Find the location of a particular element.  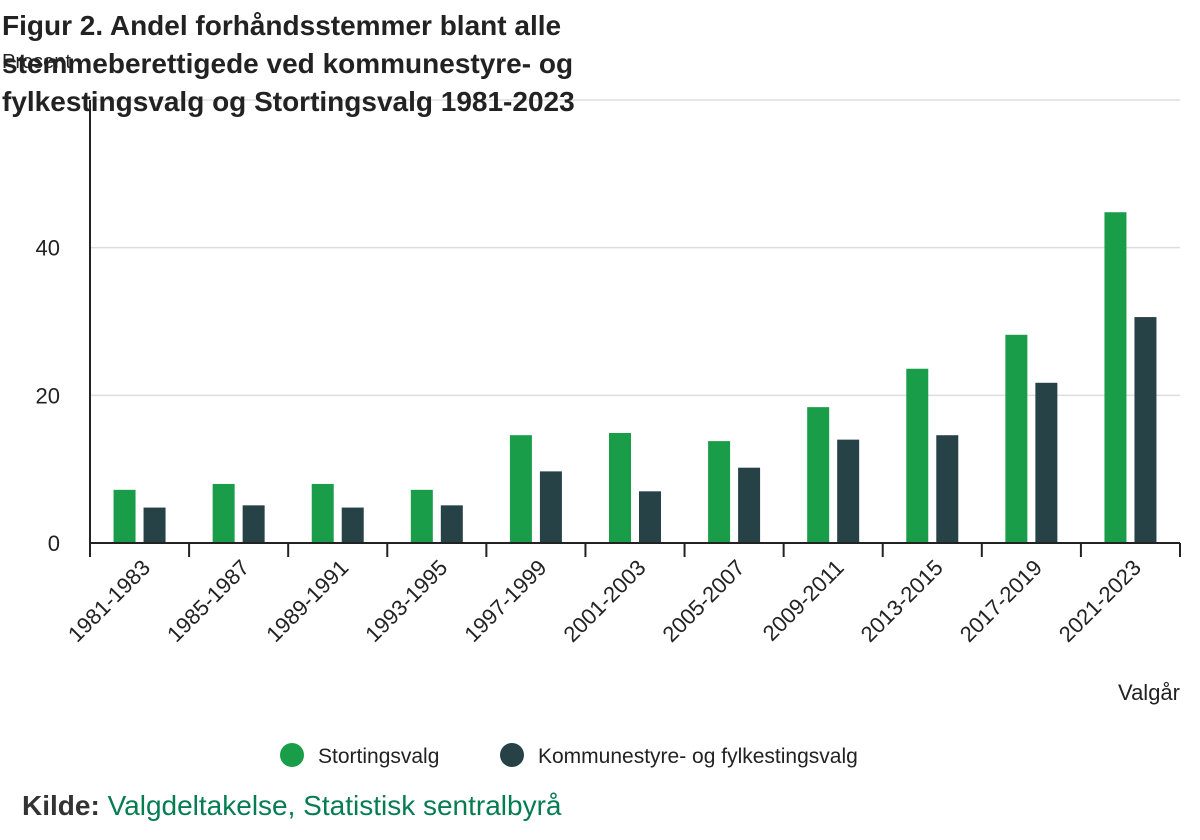

y-tick-label: 20 is located at coordinates (48, 395).